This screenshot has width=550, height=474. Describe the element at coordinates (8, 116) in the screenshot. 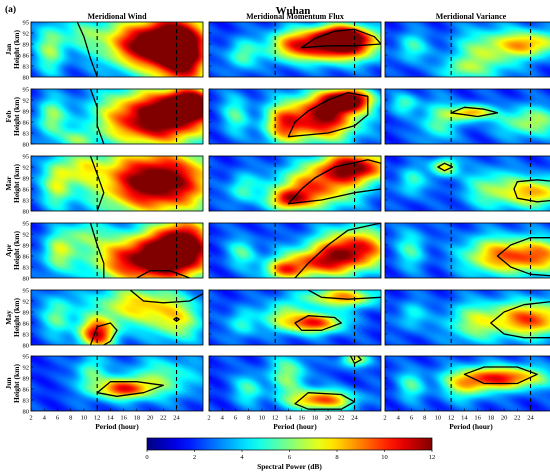

I see `row-month-label: Feb` at that location.